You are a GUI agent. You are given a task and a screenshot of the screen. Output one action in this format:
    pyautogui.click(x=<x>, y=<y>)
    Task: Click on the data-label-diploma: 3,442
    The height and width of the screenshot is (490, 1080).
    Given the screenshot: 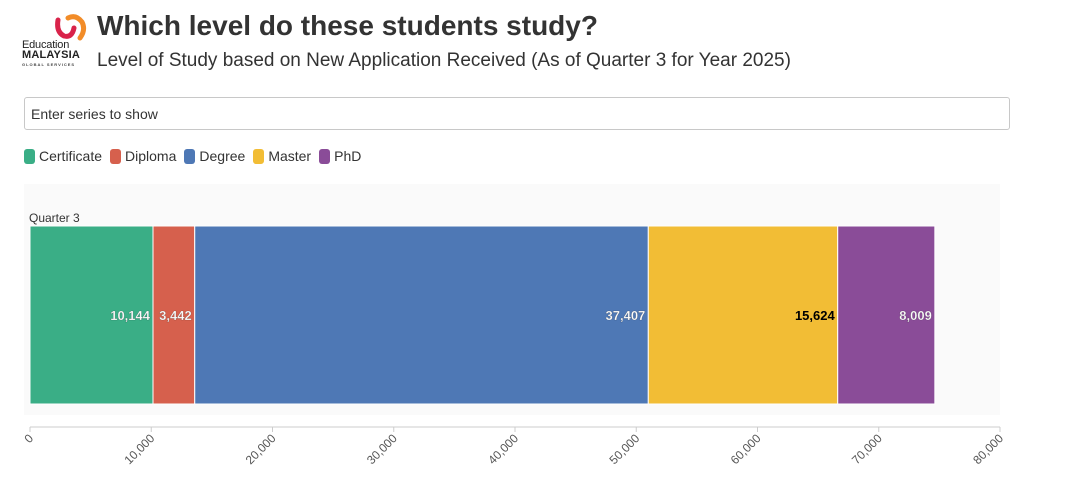 What is the action you would take?
    pyautogui.click(x=175, y=315)
    